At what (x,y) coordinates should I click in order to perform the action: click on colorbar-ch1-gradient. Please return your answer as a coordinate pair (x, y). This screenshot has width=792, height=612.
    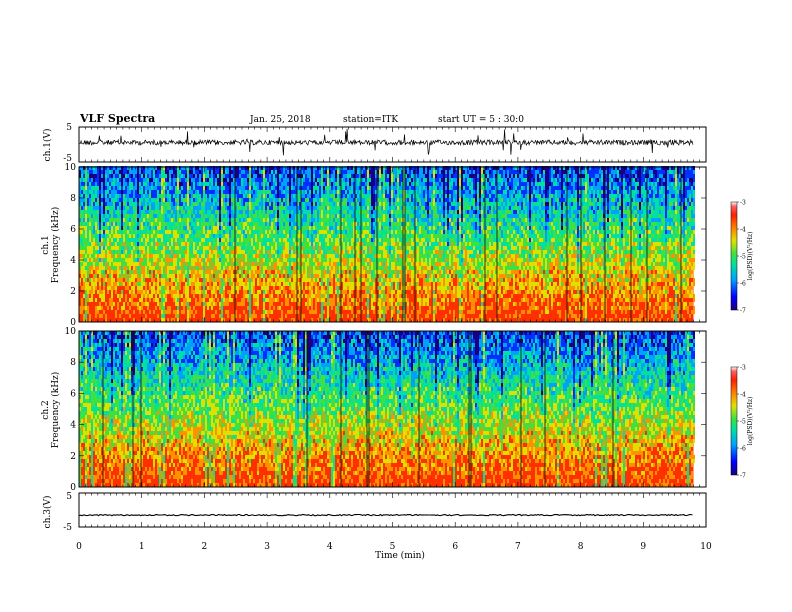
    Looking at the image, I should click on (734, 256).